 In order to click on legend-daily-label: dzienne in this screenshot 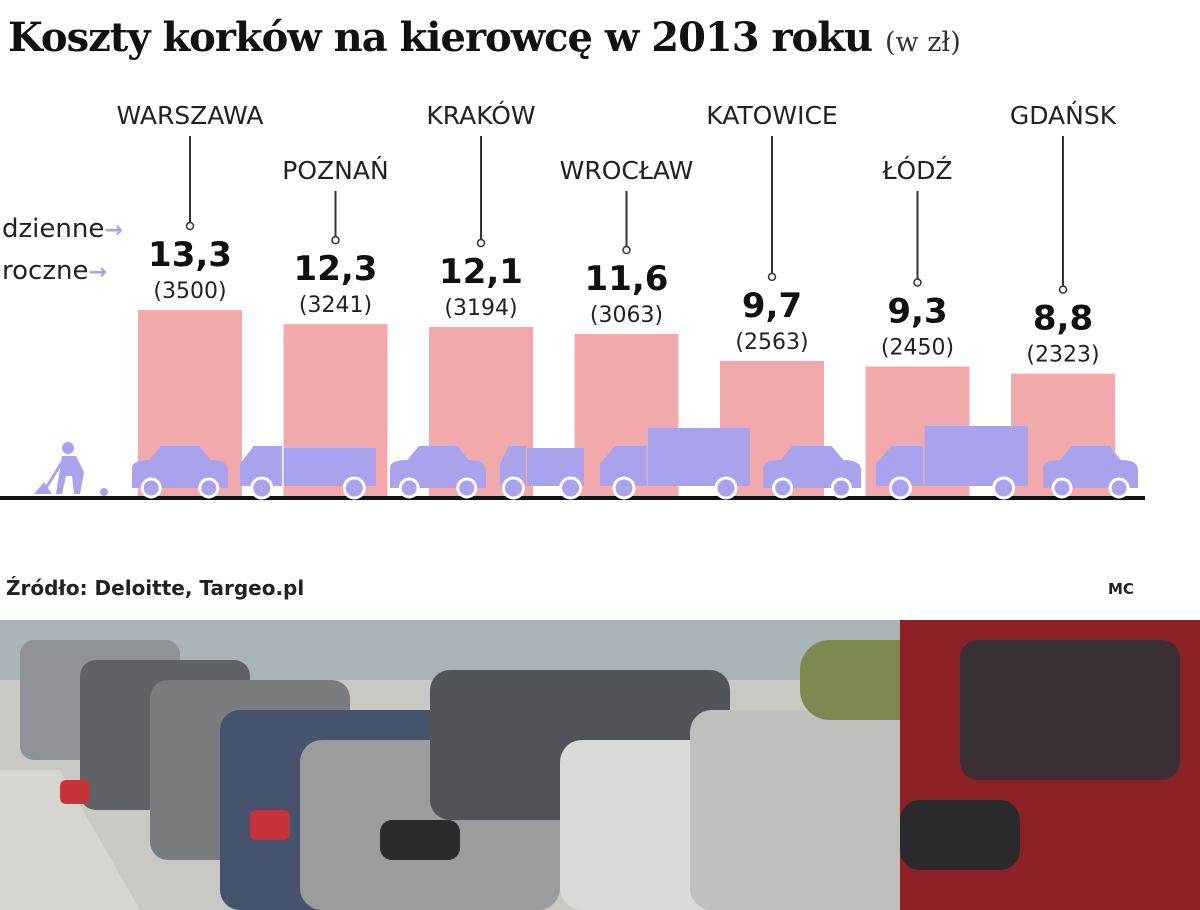, I will do `click(53, 229)`.